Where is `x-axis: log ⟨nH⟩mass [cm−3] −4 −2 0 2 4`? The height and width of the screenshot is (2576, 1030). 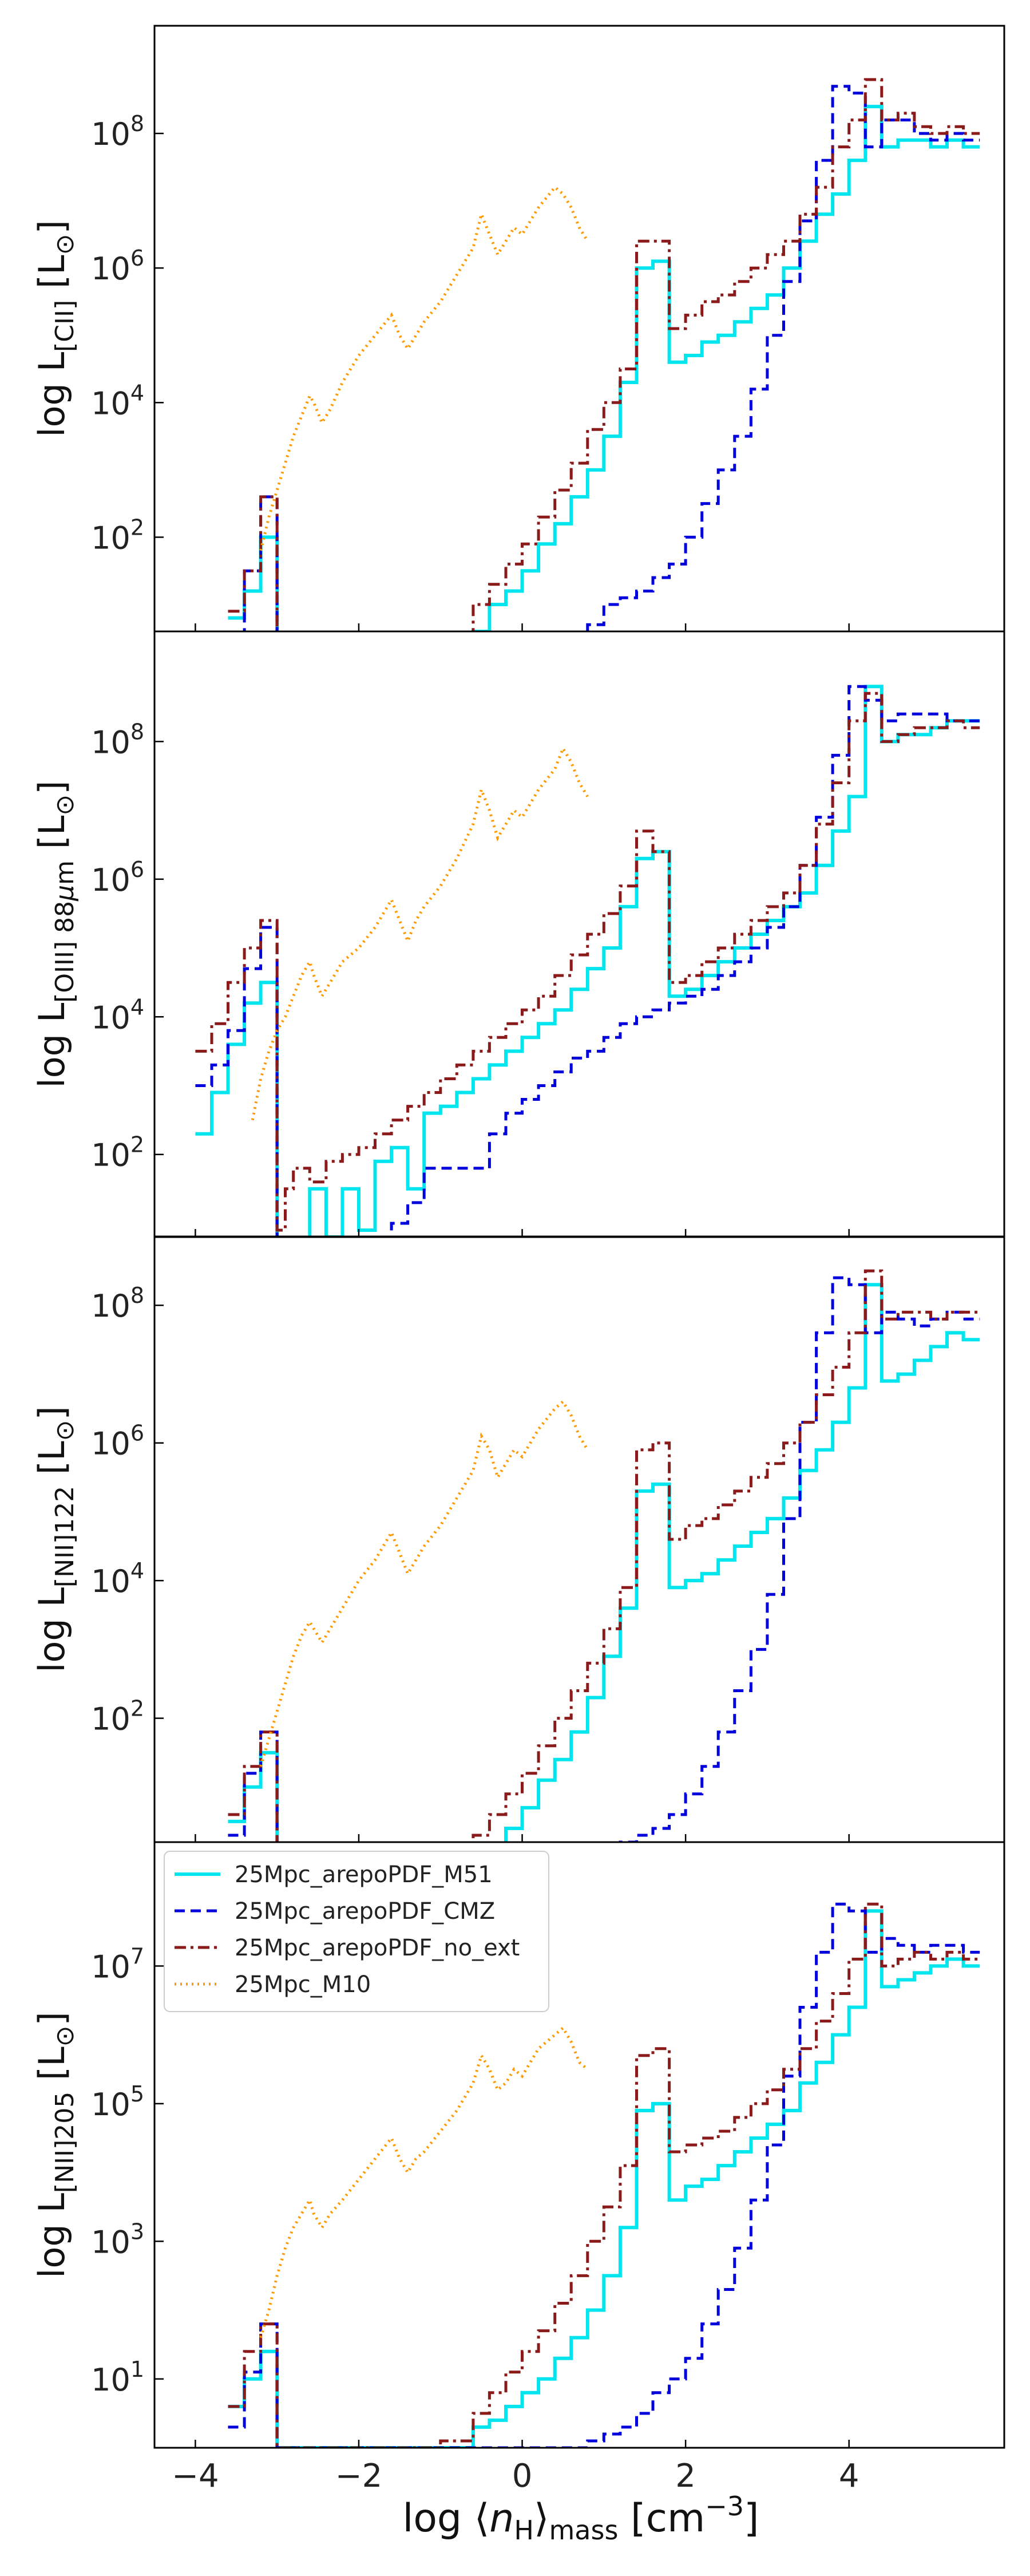
x-axis: log ⟨nH⟩mass [cm−3] −4 −2 0 2 4 is located at coordinates (515, 2502).